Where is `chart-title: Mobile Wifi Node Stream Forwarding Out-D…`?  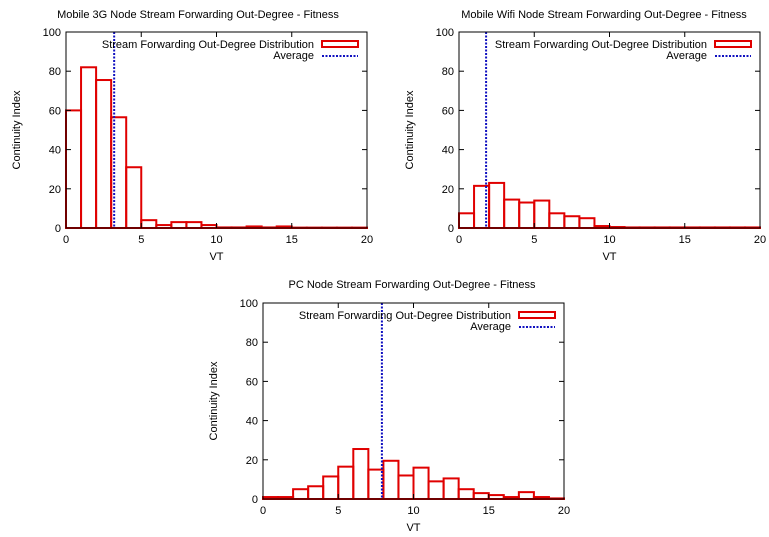 chart-title: Mobile Wifi Node Stream Forwarding Out-D… is located at coordinates (604, 15).